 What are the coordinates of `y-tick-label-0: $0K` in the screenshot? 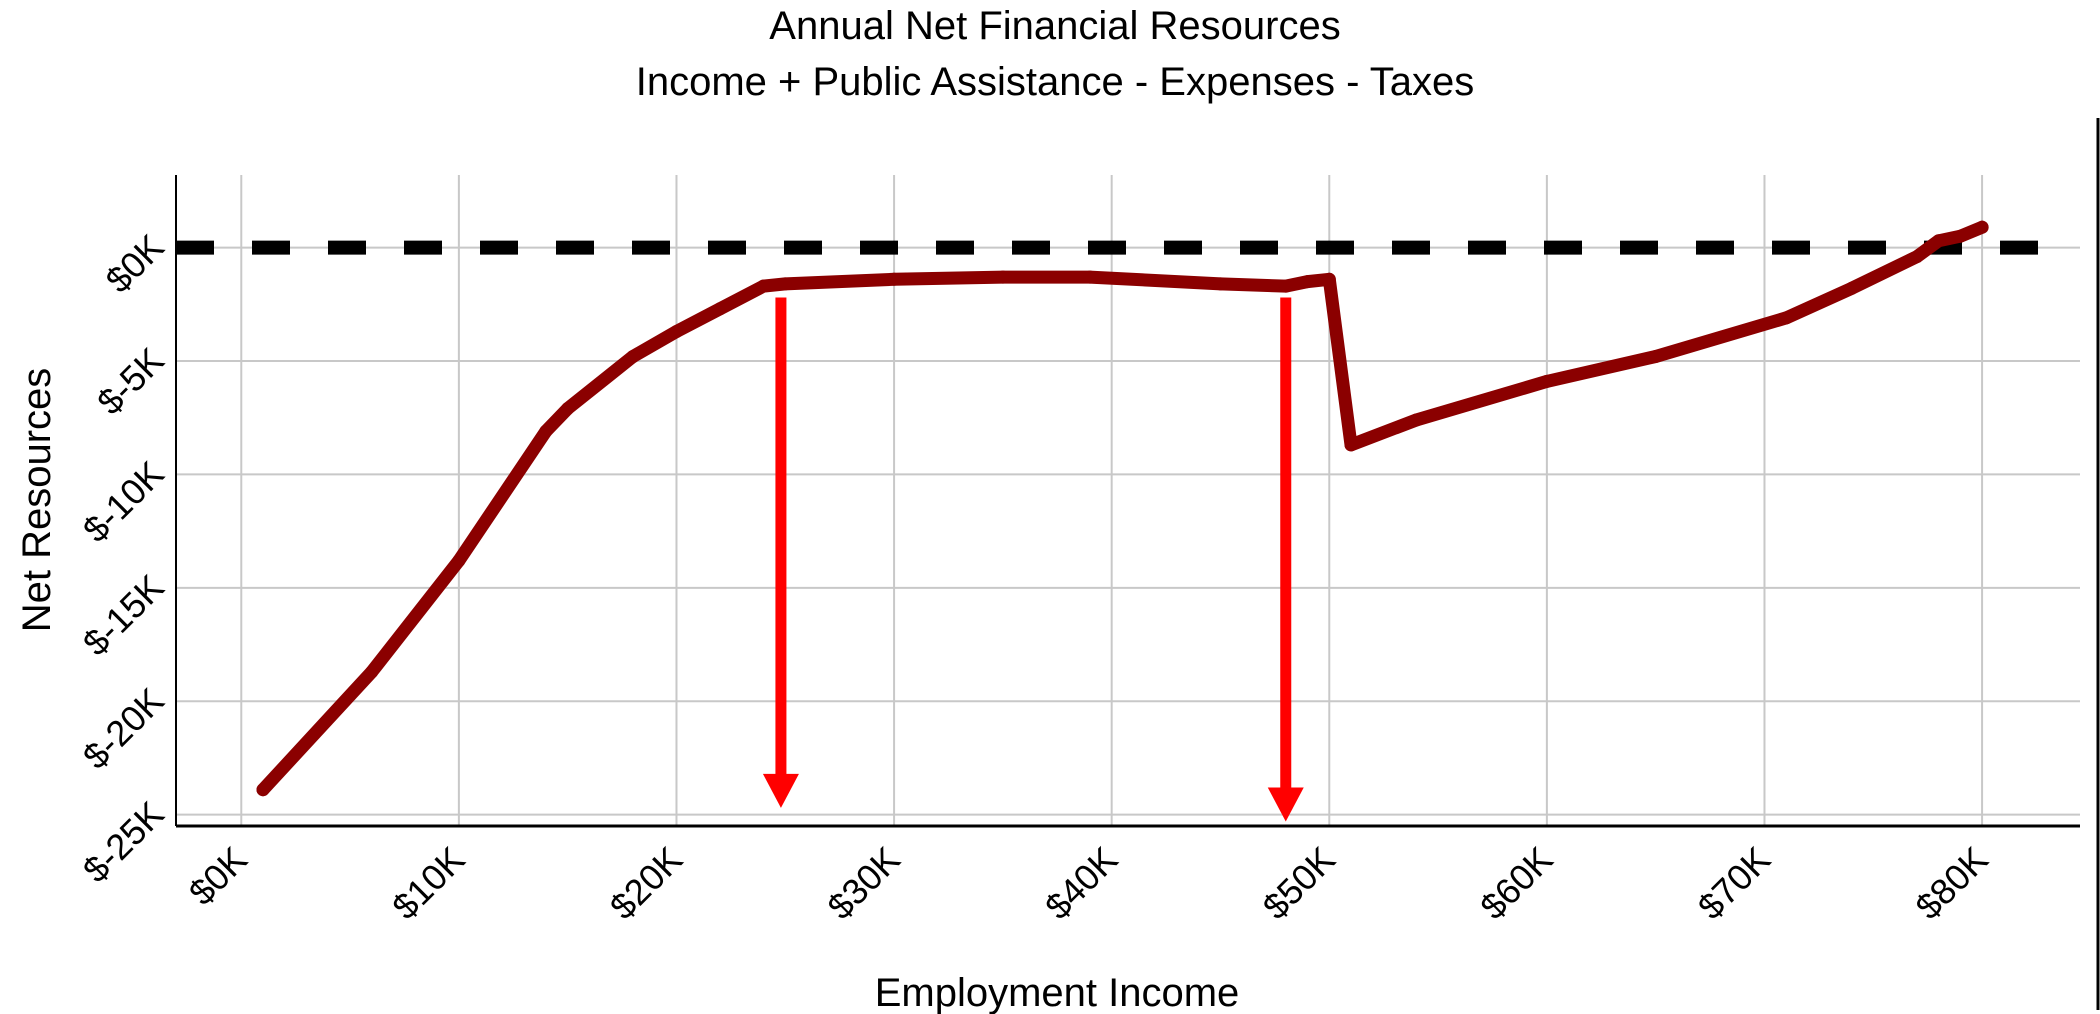 It's located at (134, 263).